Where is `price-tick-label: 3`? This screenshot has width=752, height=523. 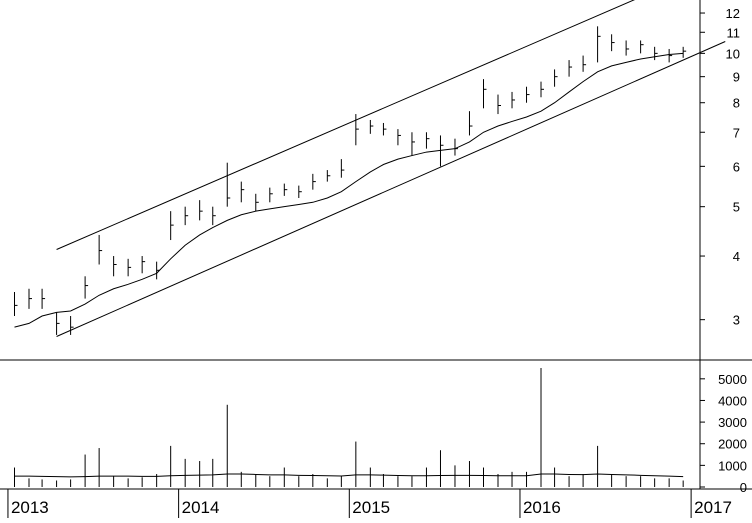
price-tick-label: 3 is located at coordinates (736, 320).